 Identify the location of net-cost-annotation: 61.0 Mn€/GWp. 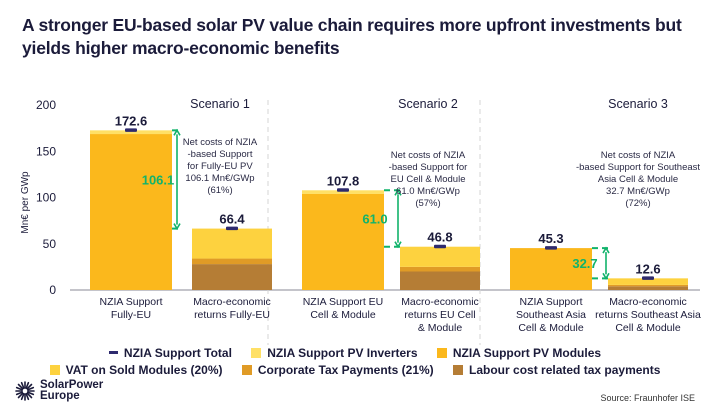
(428, 191).